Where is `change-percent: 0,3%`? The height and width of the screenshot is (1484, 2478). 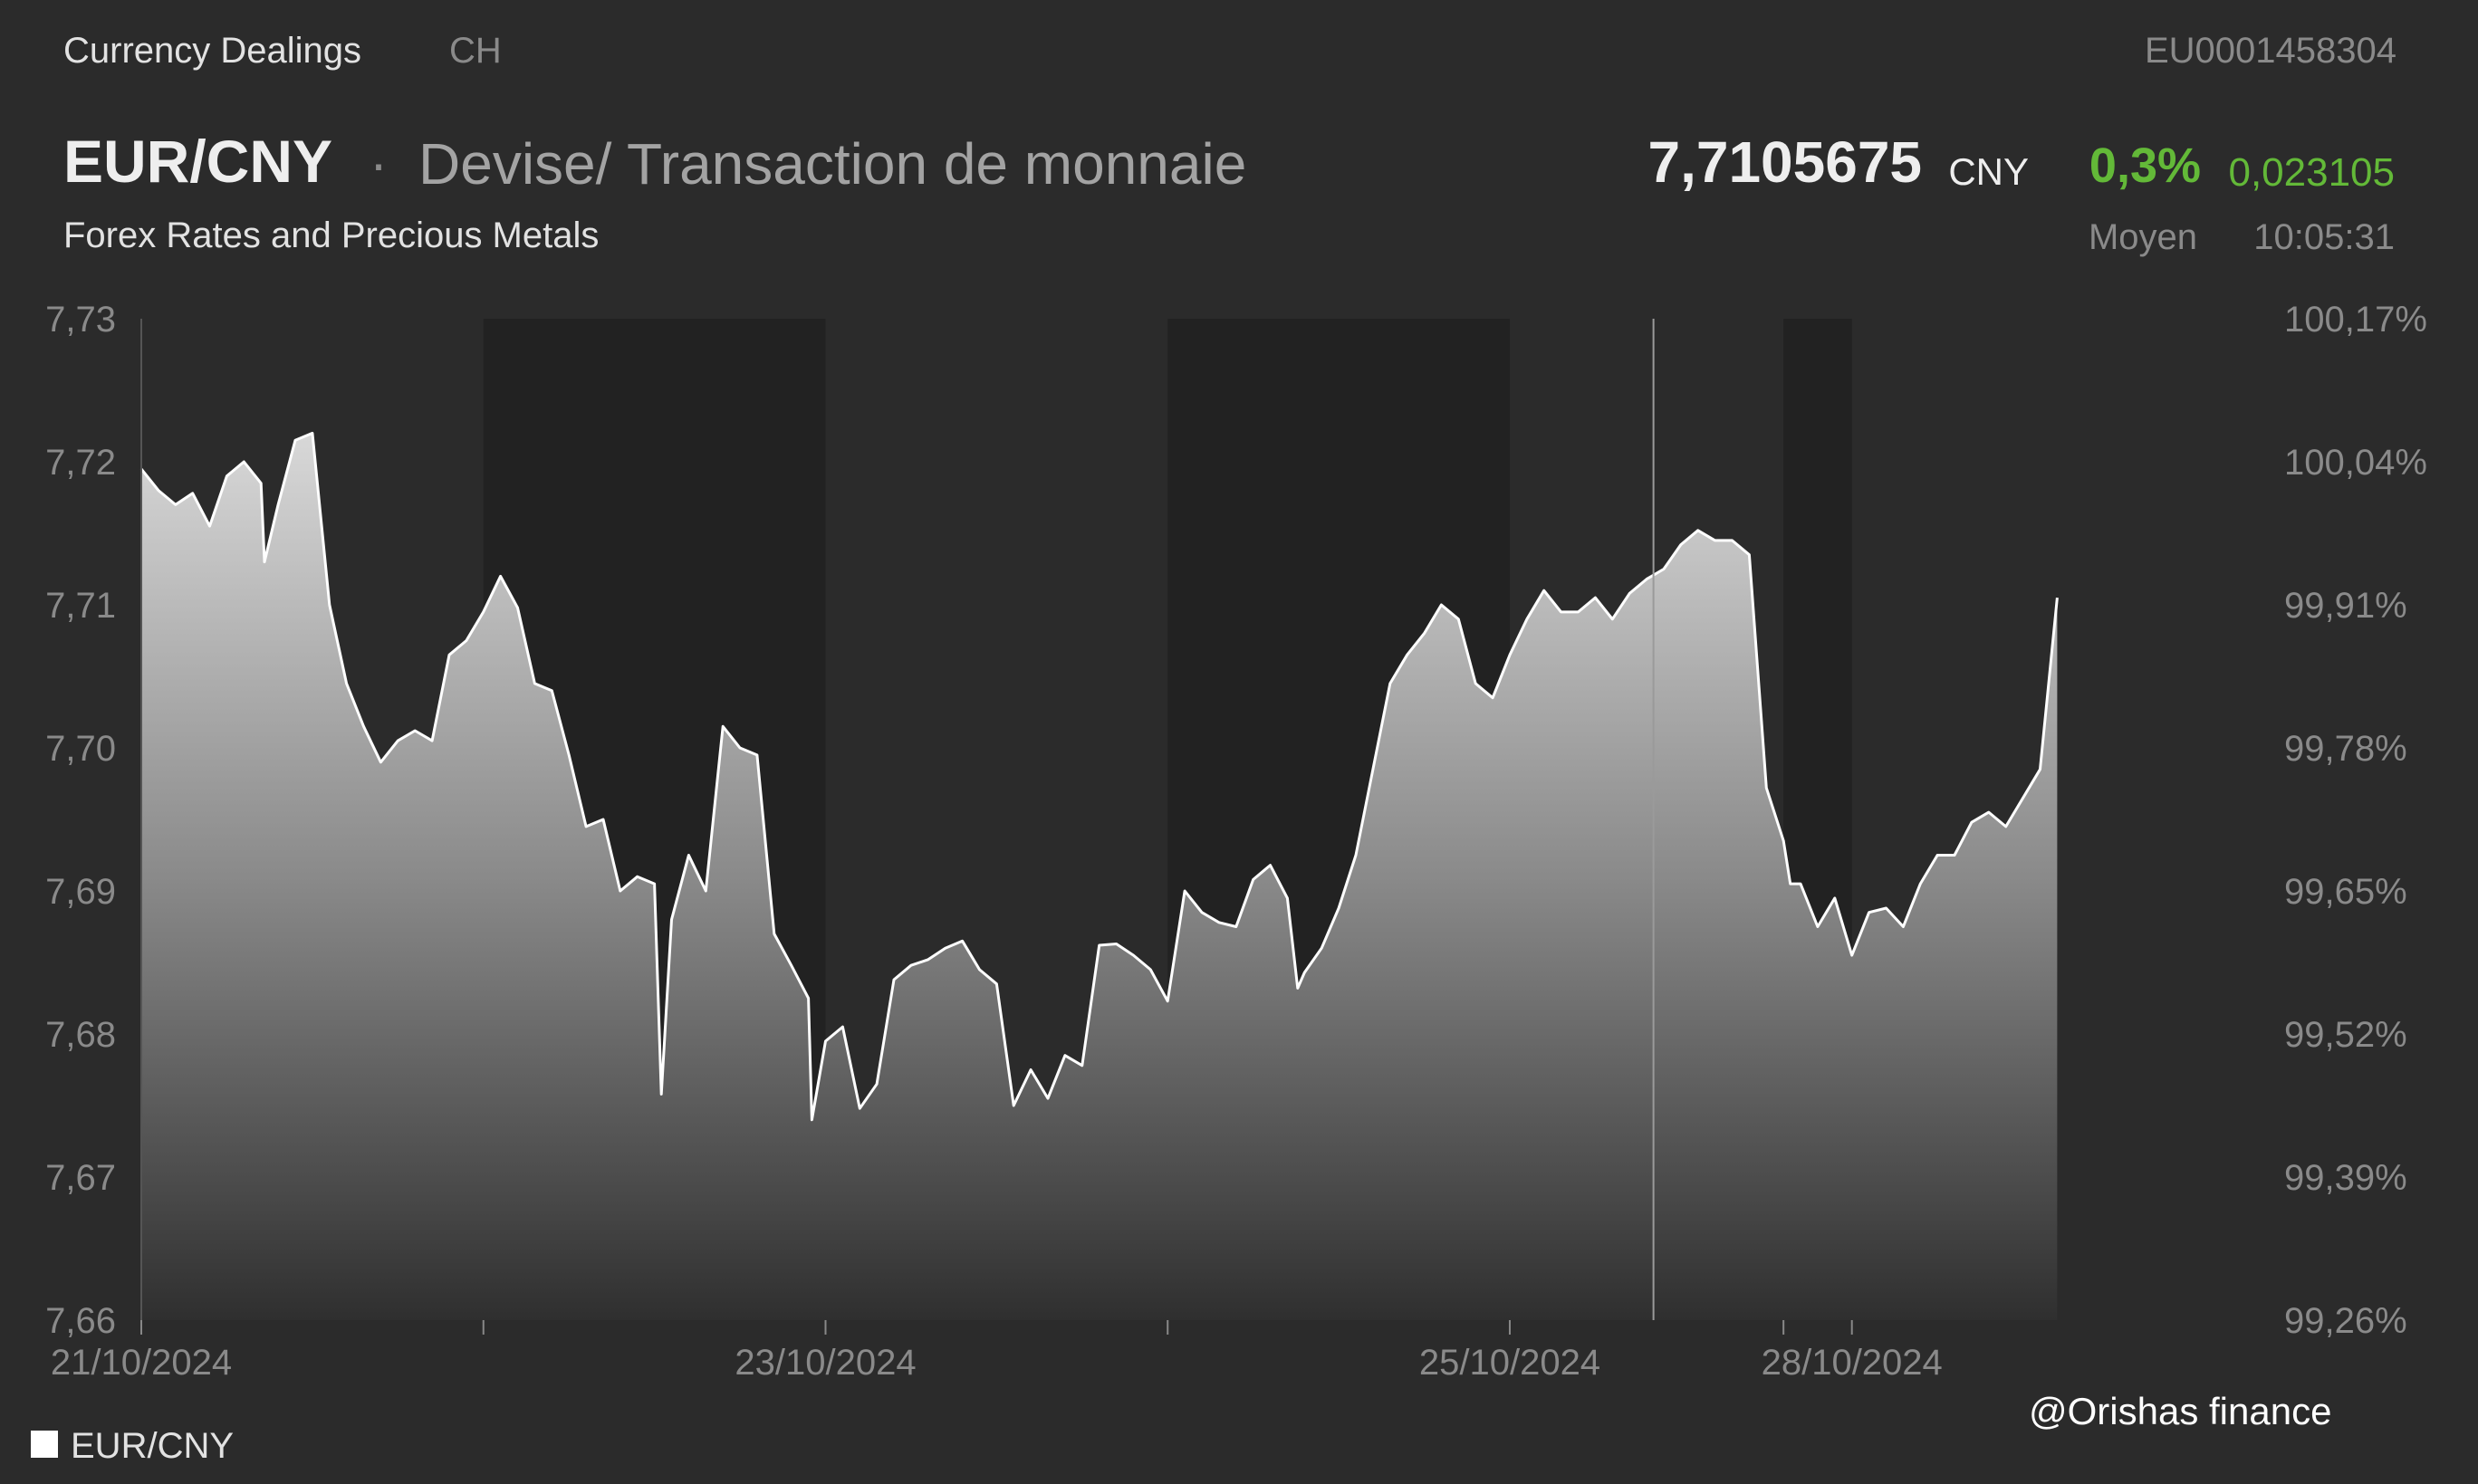 change-percent: 0,3% is located at coordinates (2145, 166).